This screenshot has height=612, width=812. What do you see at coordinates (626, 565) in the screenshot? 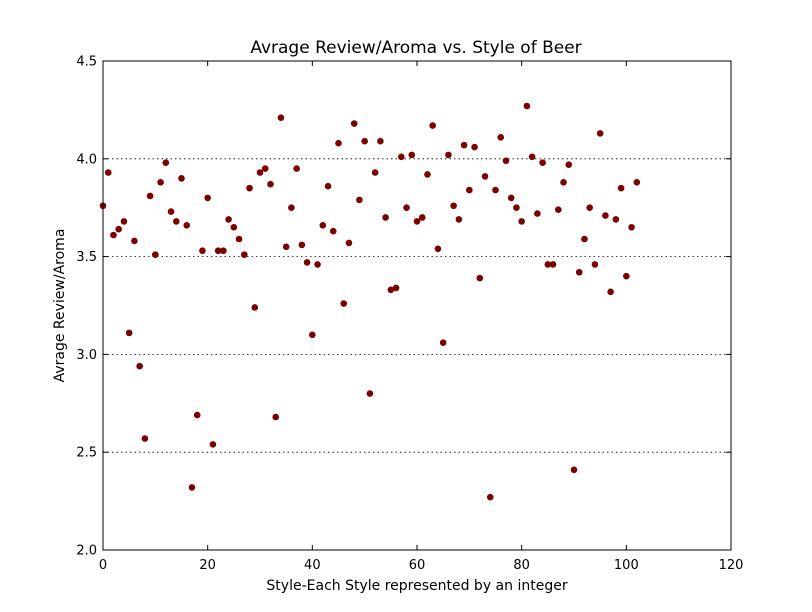
I see `x-tick-label: 100` at bounding box center [626, 565].